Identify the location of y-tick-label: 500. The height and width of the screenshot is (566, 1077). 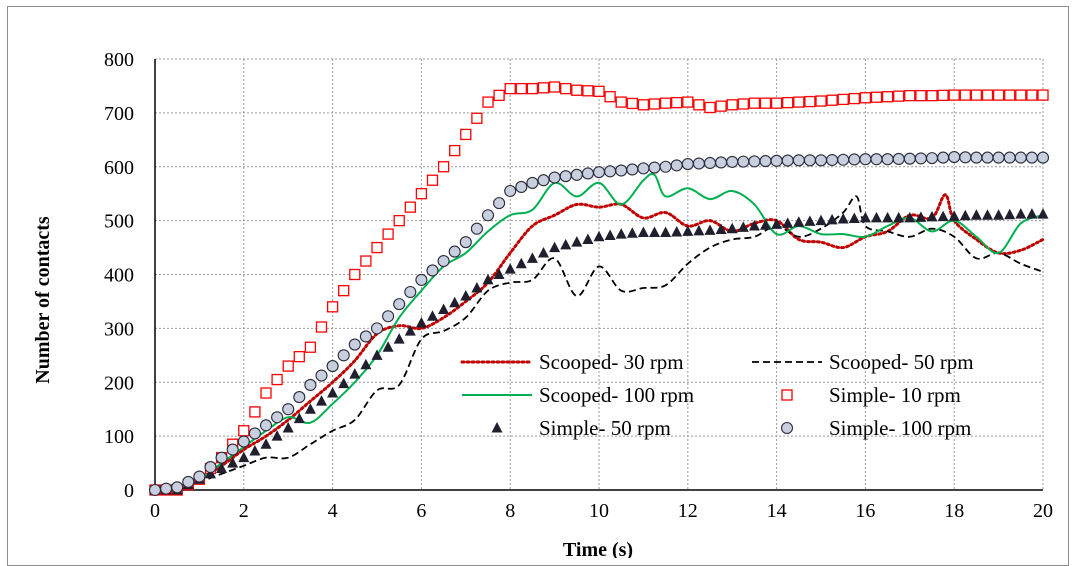
(119, 222).